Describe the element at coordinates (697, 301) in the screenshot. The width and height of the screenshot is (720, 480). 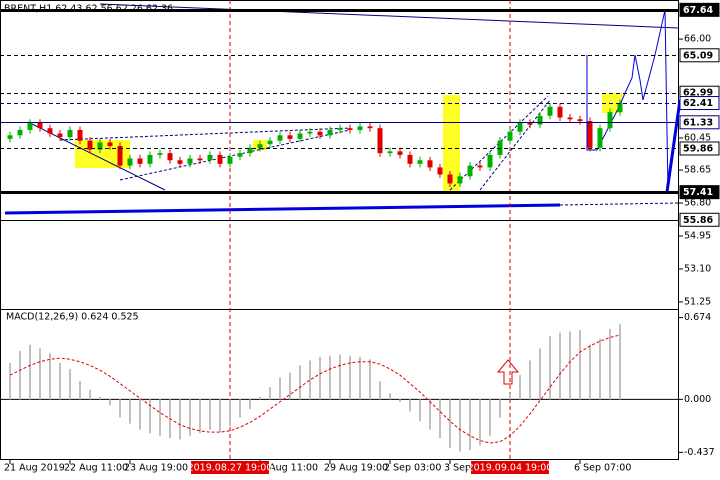
I see `y-tick-label: 51.25` at that location.